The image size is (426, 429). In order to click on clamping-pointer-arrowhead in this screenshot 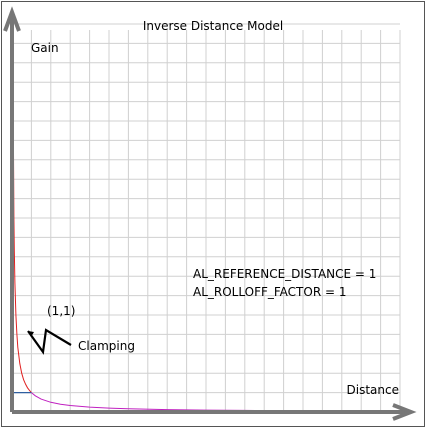, I will do `click(31, 334)`.